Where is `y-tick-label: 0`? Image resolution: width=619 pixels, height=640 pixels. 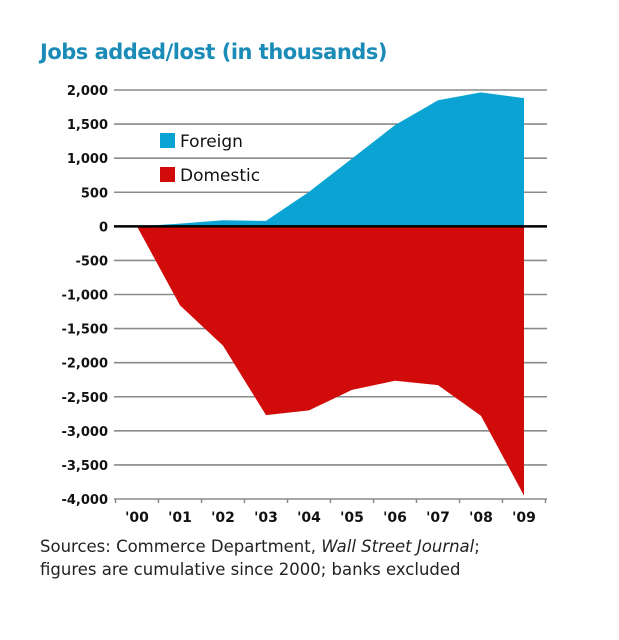 y-tick-label: 0 is located at coordinates (103, 227).